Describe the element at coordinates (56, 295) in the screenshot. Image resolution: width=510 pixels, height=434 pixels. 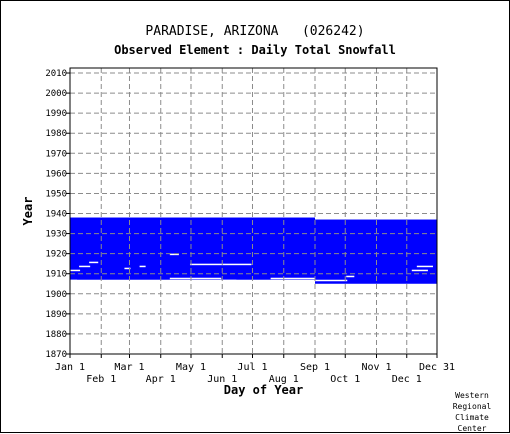
I see `y-tick-label: 1900` at that location.